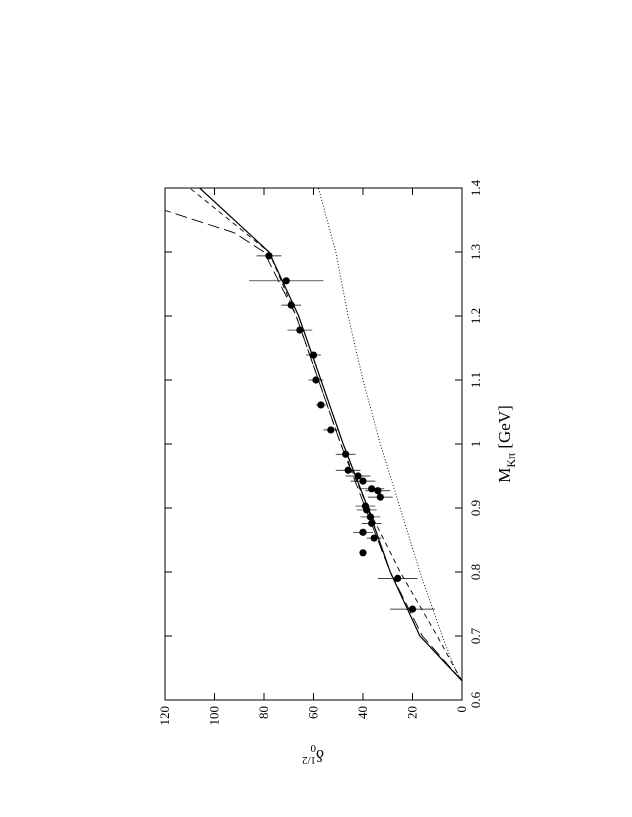 The height and width of the screenshot is (817, 632). What do you see at coordinates (313, 712) in the screenshot?
I see `y-tick-label: 60` at bounding box center [313, 712].